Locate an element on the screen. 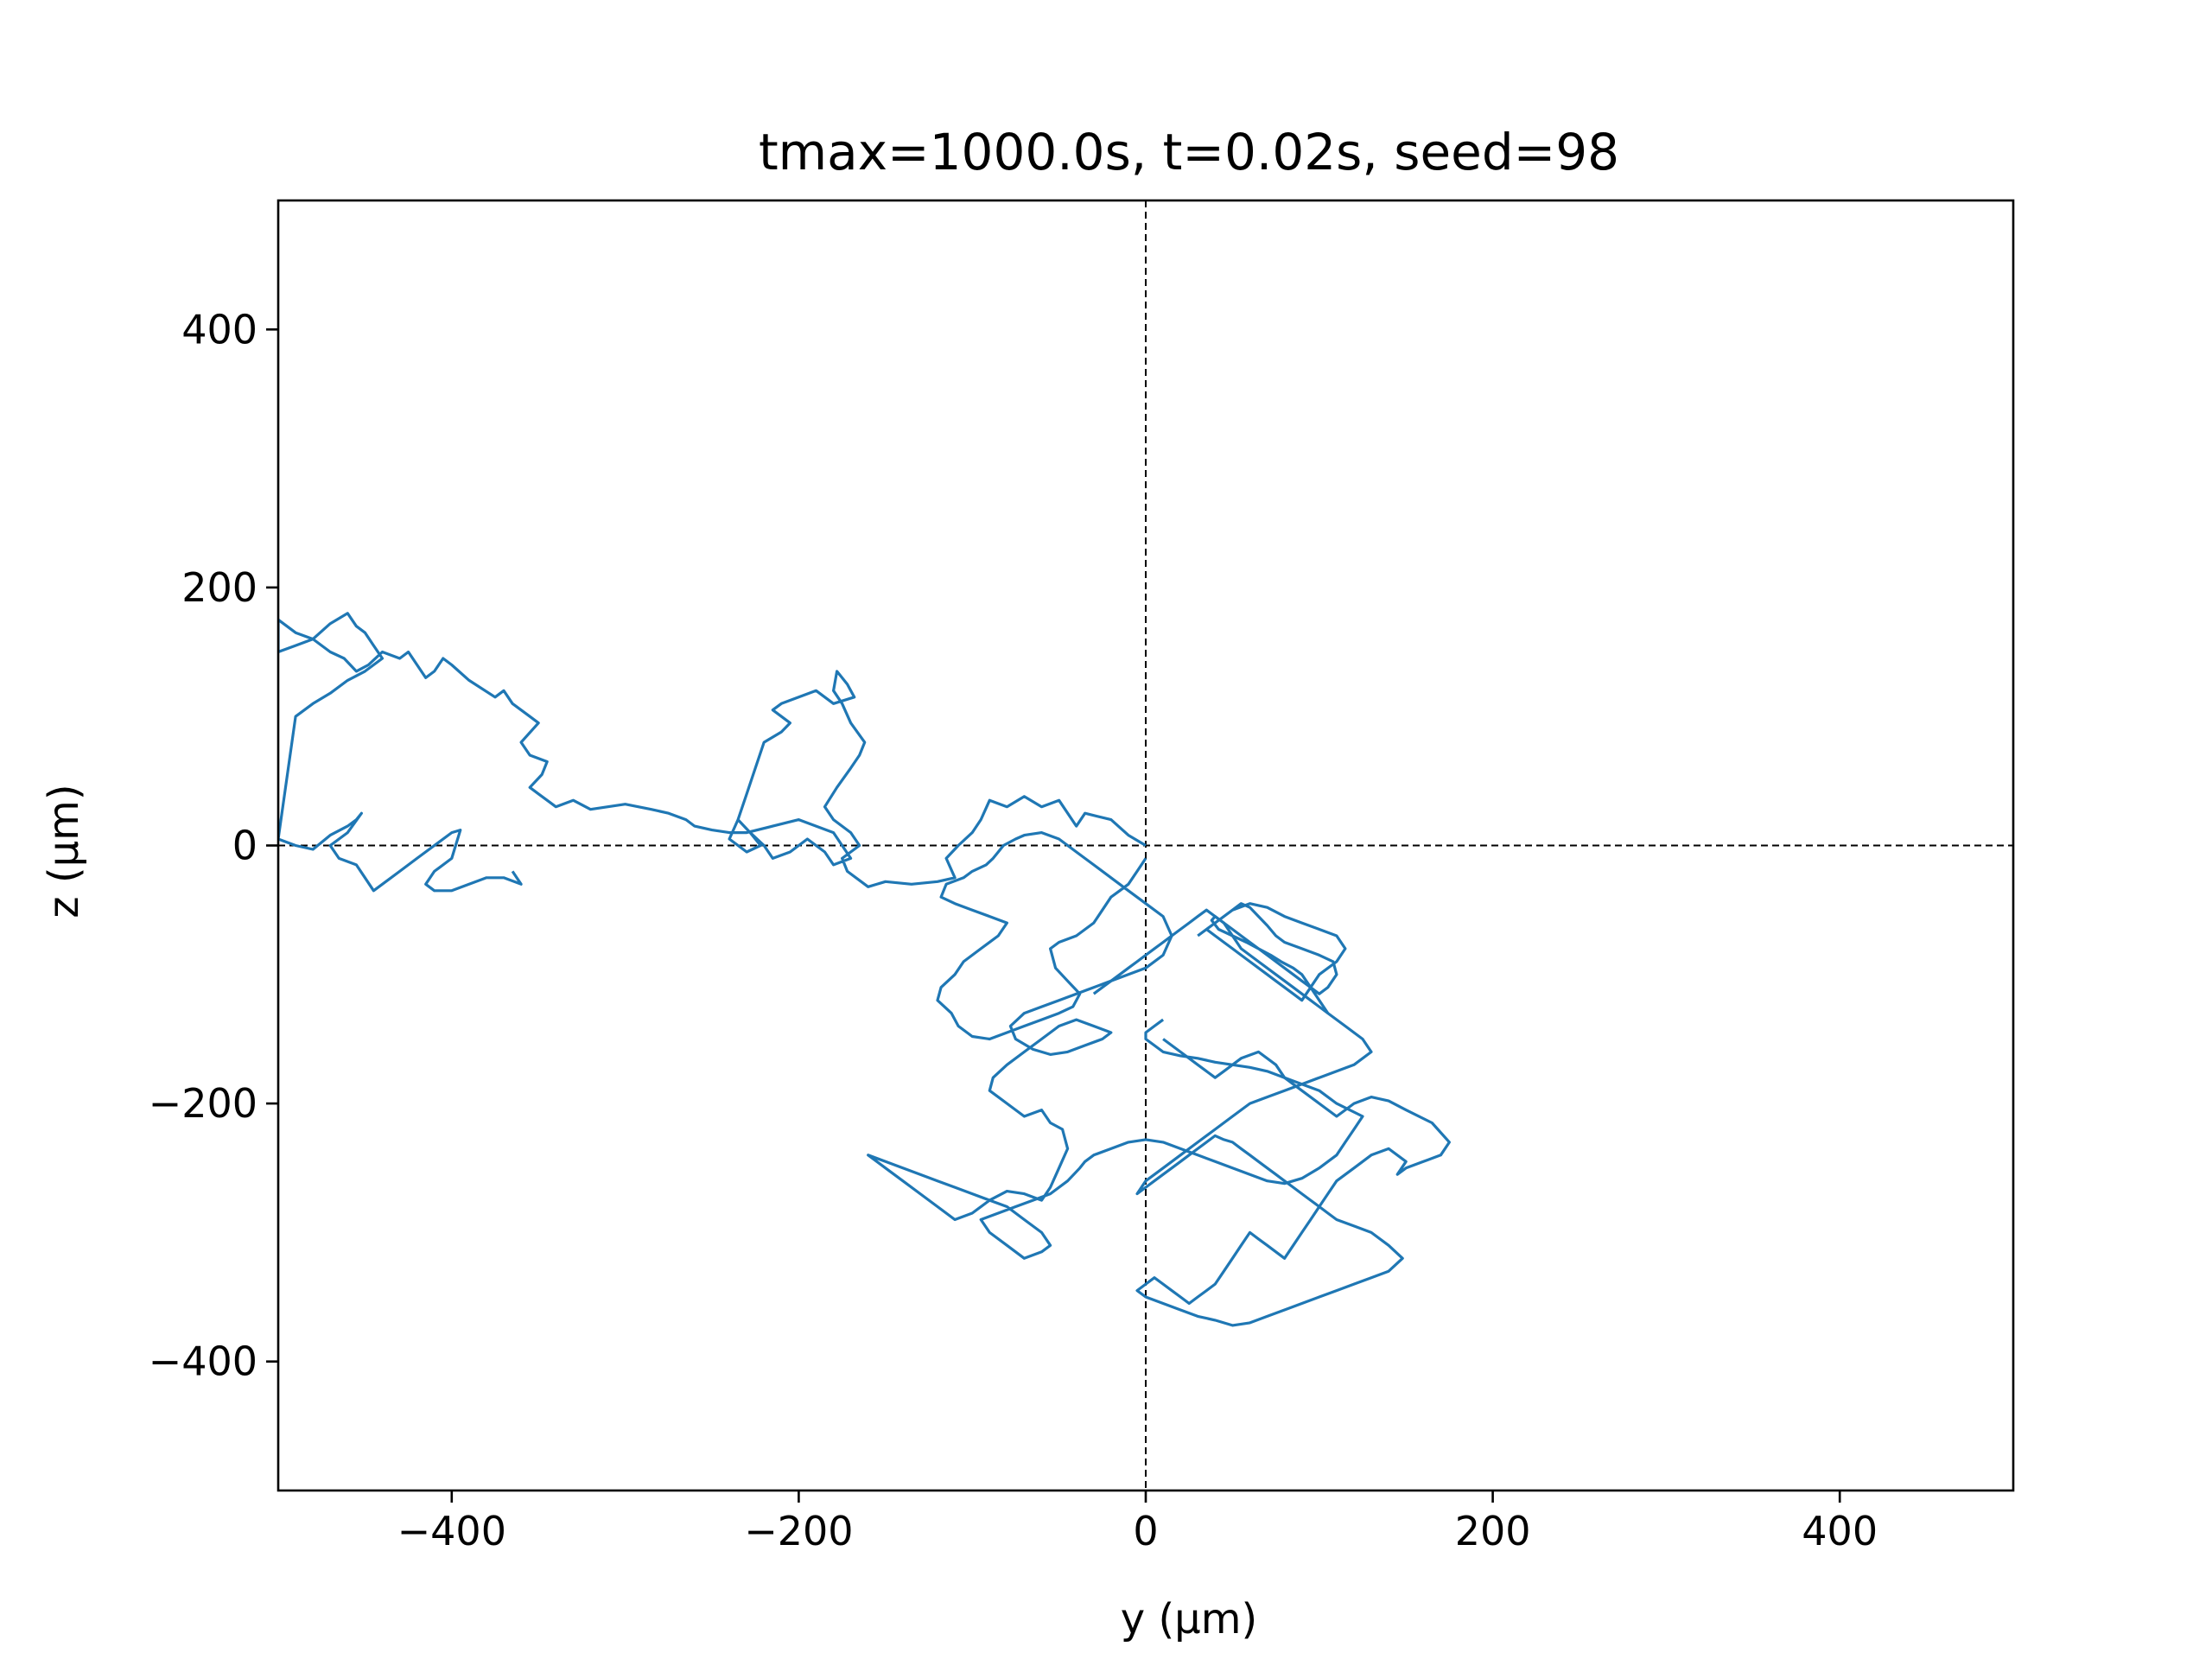 Image resolution: width=2212 pixels, height=1659 pixels. y-tick-label: −400 is located at coordinates (203, 1361).